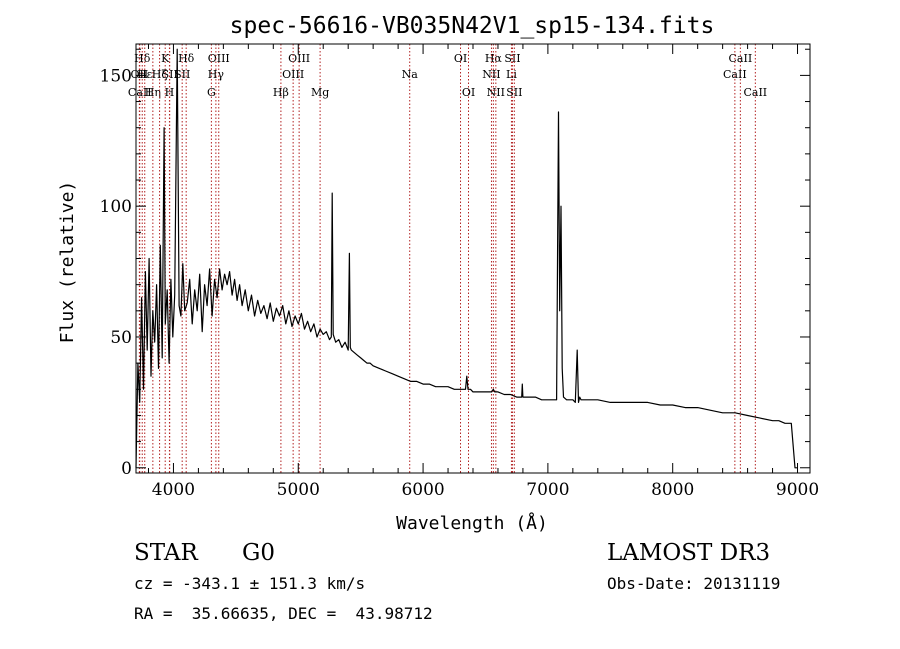 The width and height of the screenshot is (900, 649). Describe the element at coordinates (173, 490) in the screenshot. I see `x-tick-label: 4000` at that location.